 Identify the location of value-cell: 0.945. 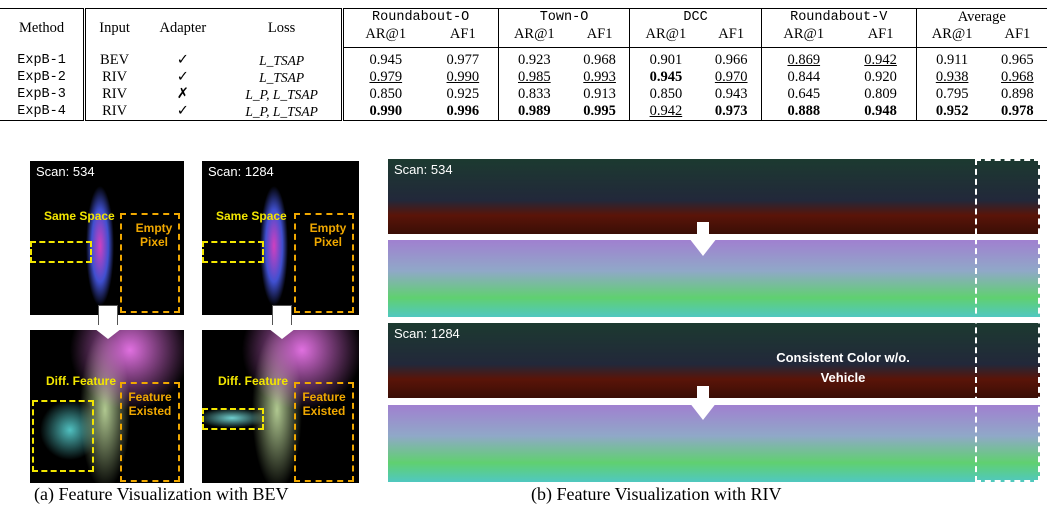
(384, 58).